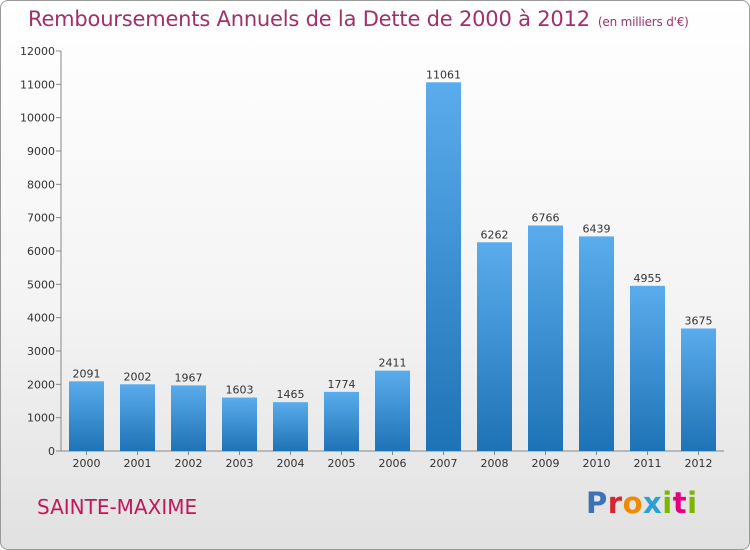 Image resolution: width=750 pixels, height=550 pixels. What do you see at coordinates (41, 218) in the screenshot?
I see `y-tick-label: 7000` at bounding box center [41, 218].